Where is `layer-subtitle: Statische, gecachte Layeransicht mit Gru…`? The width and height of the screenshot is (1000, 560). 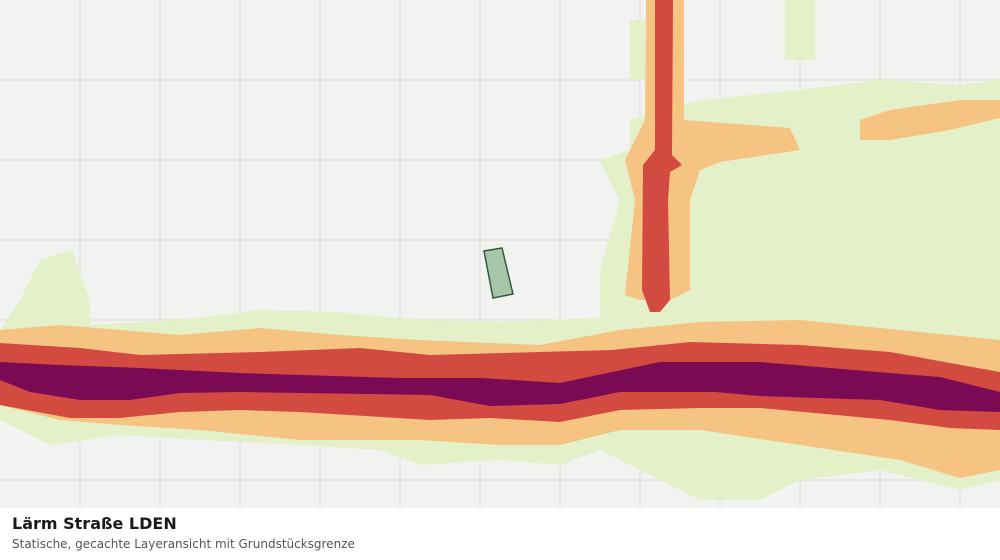 layer-subtitle: Statische, gecachte Layeransicht mit Gru… is located at coordinates (183, 544).